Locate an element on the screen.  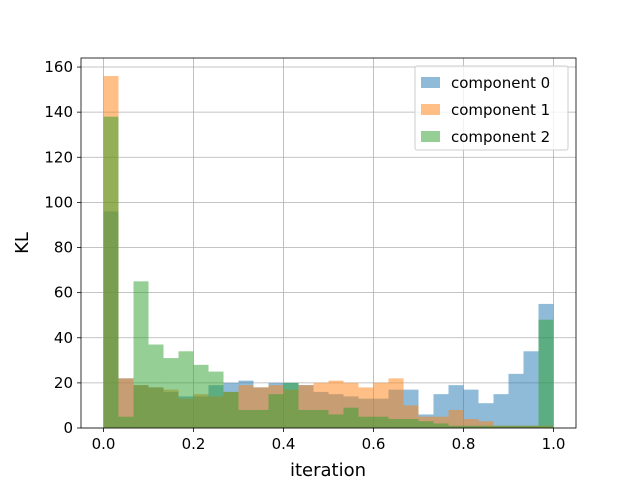
y-tick-label: 20 is located at coordinates (63, 383).